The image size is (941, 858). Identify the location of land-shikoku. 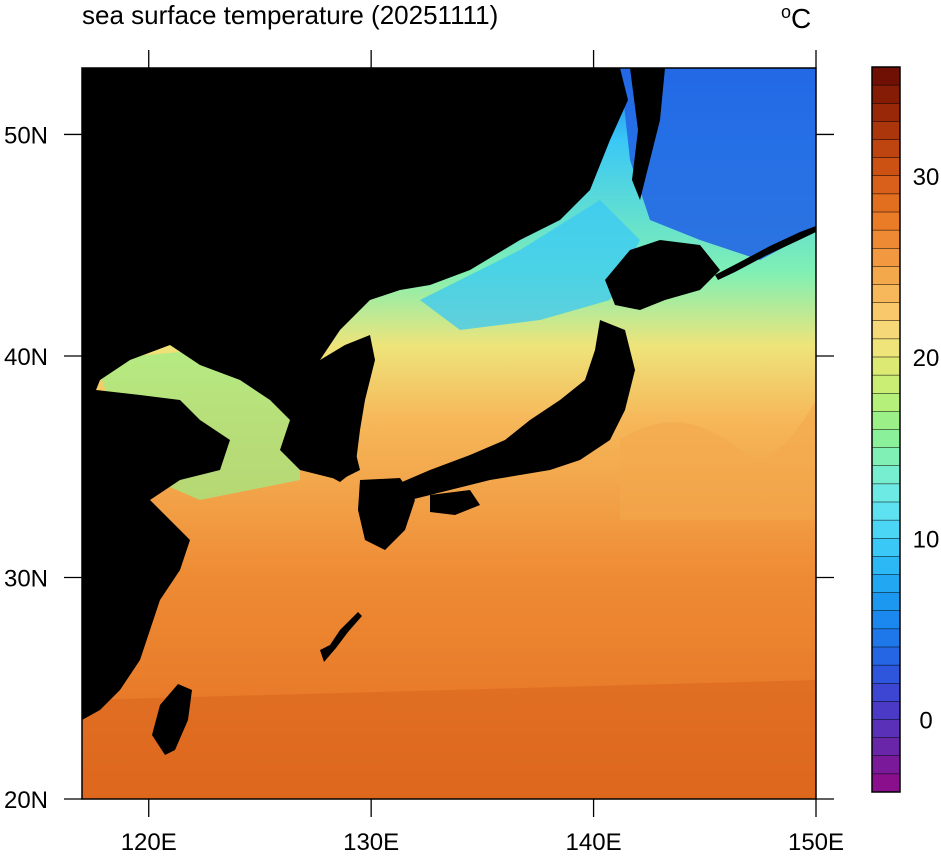
(455, 502).